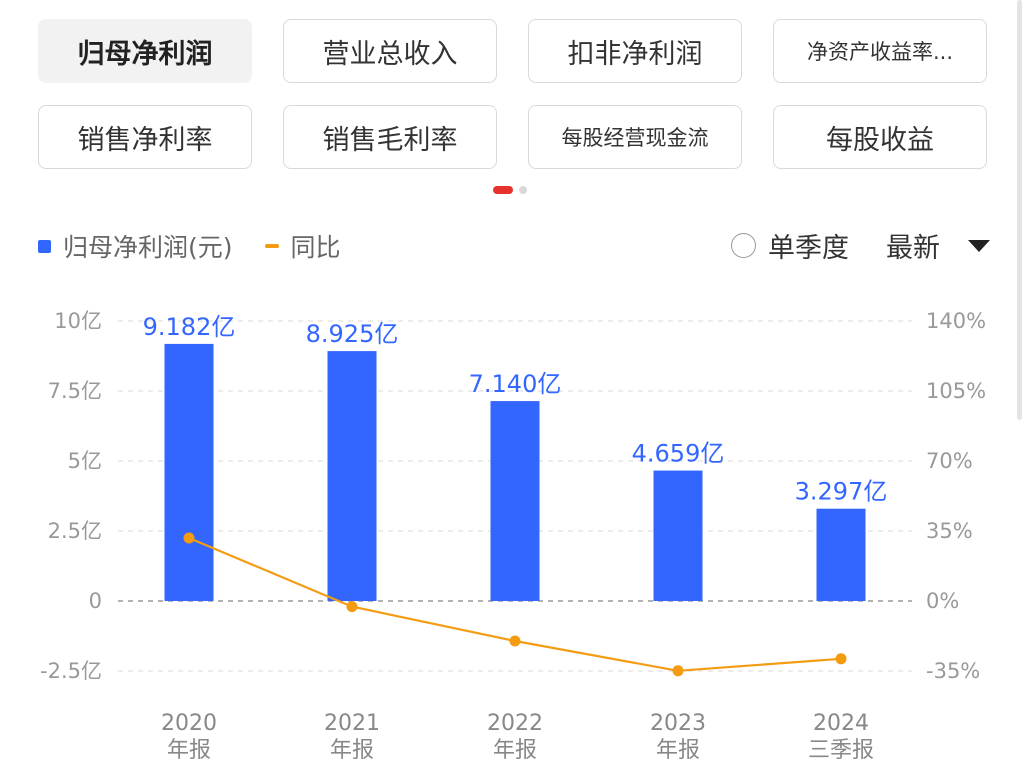 The height and width of the screenshot is (781, 1025). I want to click on tab-4: 销售净利率, so click(145, 137).